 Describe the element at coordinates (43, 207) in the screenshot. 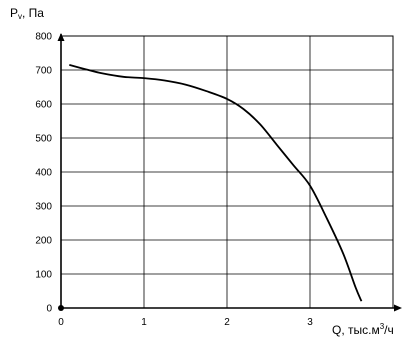

I see `y-tick-label-300: 300` at that location.